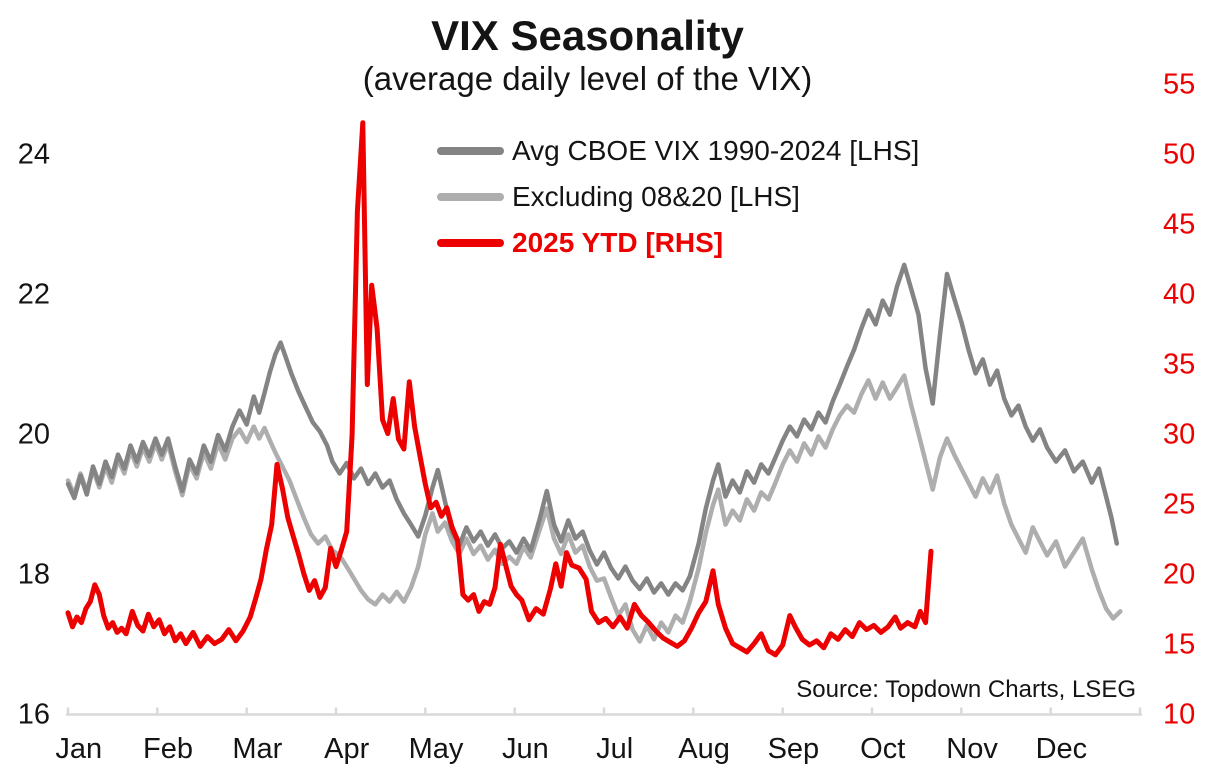 This screenshot has height=773, width=1215. Describe the element at coordinates (1179, 504) in the screenshot. I see `right-axis-tick-label: 25` at that location.